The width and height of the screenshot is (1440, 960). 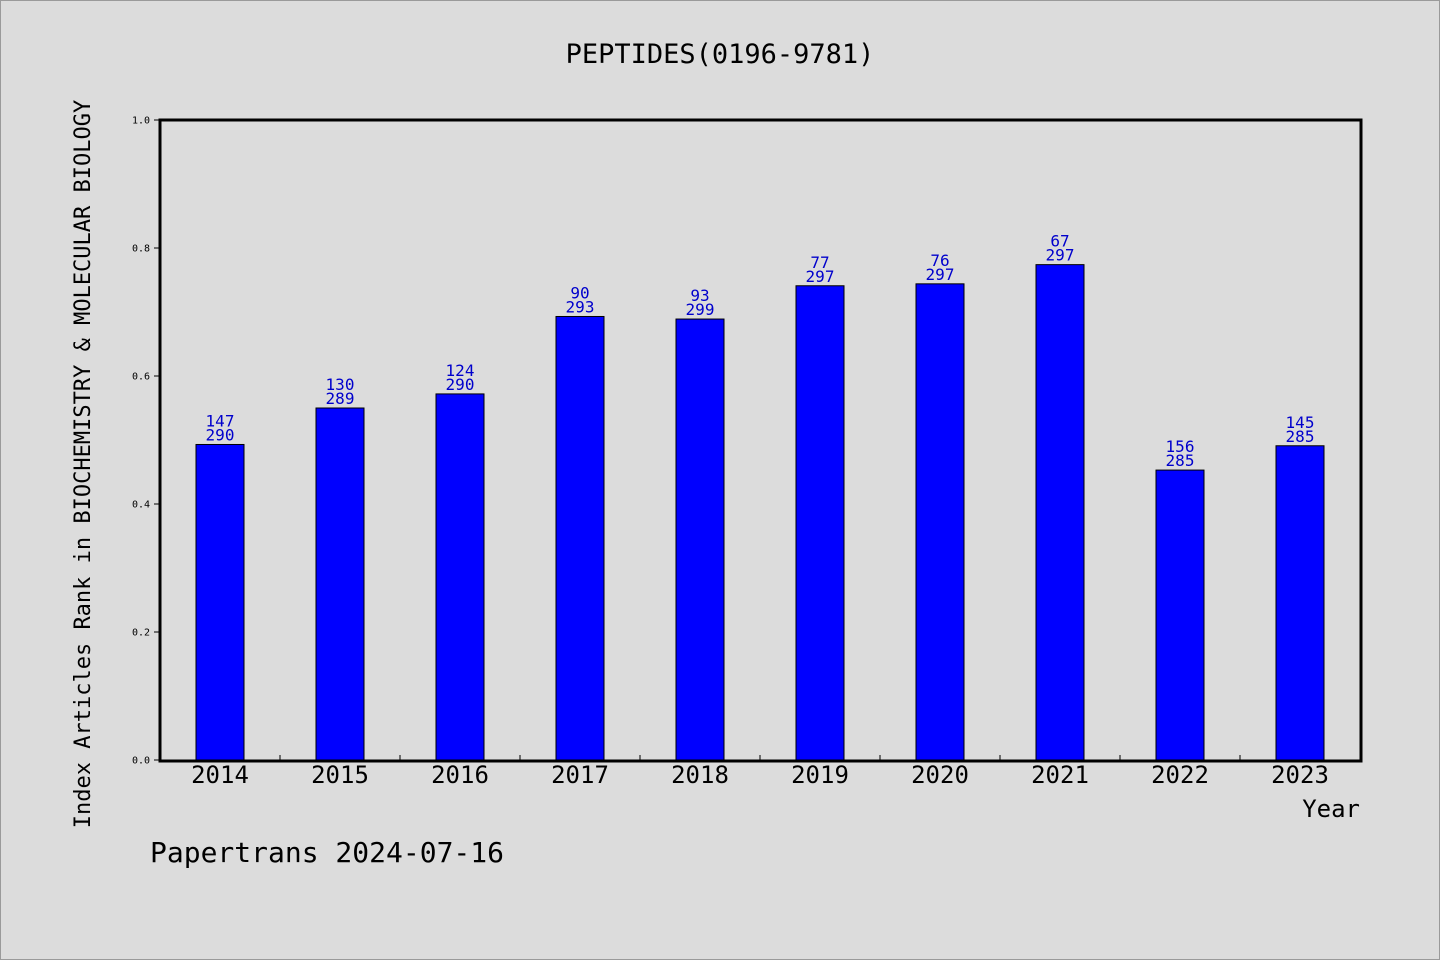 What do you see at coordinates (340, 384) in the screenshot?
I see `rank-label-2015: 130` at bounding box center [340, 384].